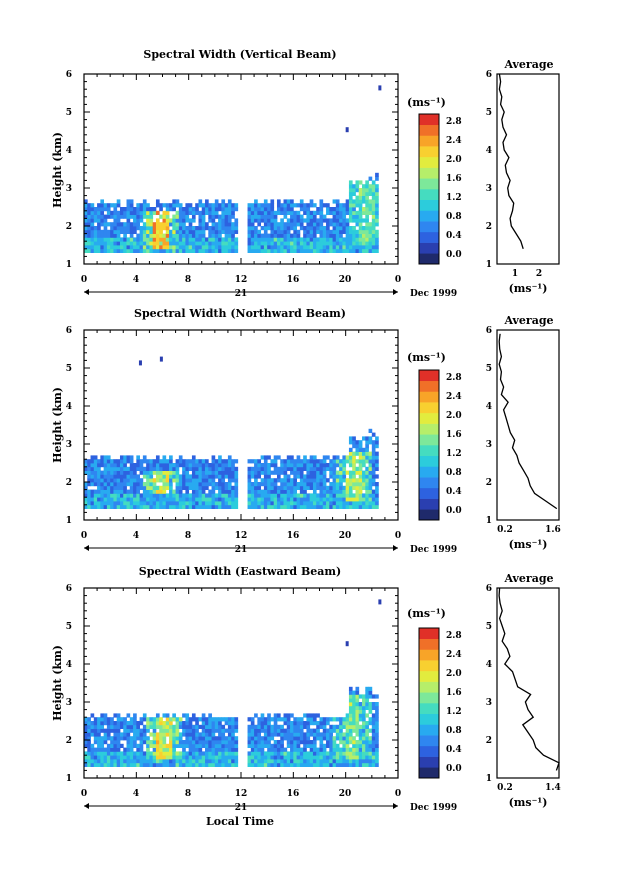 The image size is (618, 875). What do you see at coordinates (489, 227) in the screenshot?
I see `avg-y-tick: 2` at bounding box center [489, 227].